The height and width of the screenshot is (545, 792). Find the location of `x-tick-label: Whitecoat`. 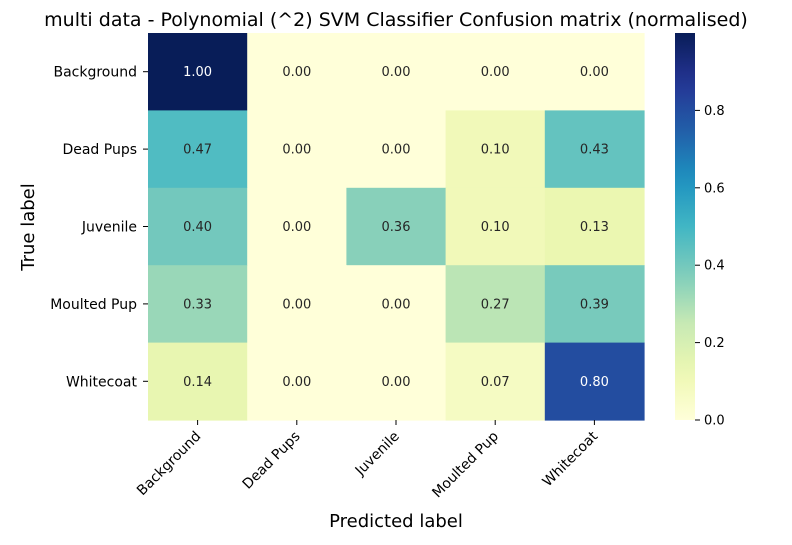

x-tick-label: Whitecoat is located at coordinates (571, 459).